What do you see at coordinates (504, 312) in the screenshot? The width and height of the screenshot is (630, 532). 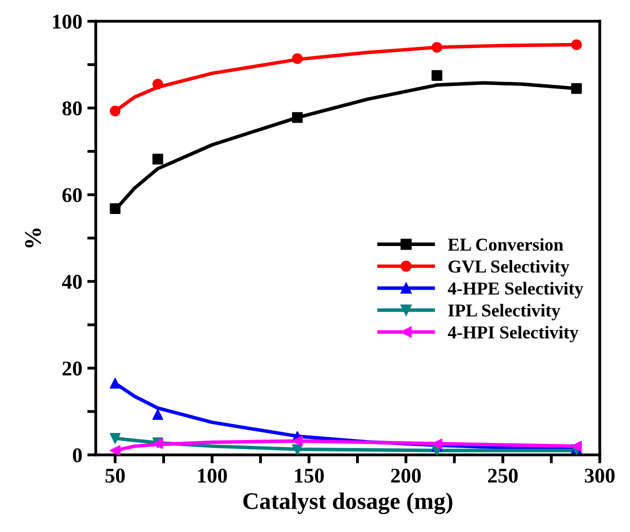 I see `legend-label: IPL Selectivity` at bounding box center [504, 312].